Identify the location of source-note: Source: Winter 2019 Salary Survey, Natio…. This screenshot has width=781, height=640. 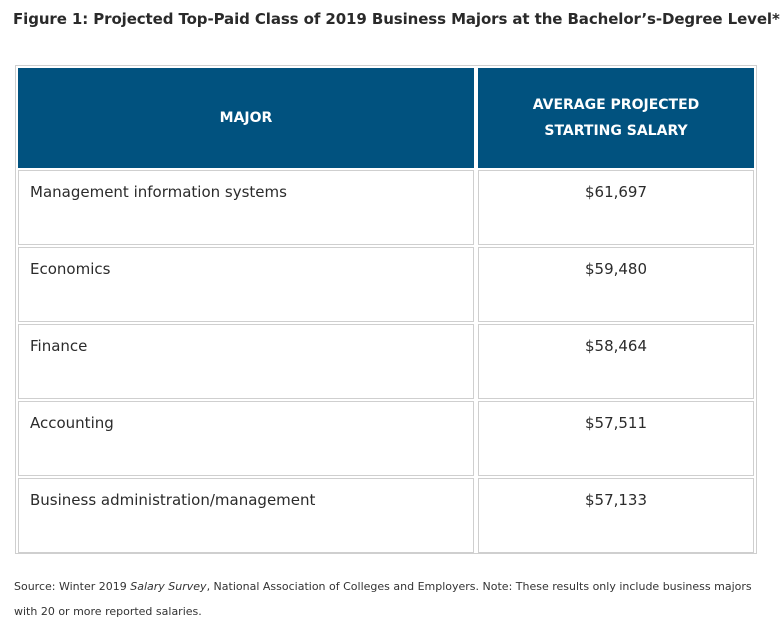
(389, 599).